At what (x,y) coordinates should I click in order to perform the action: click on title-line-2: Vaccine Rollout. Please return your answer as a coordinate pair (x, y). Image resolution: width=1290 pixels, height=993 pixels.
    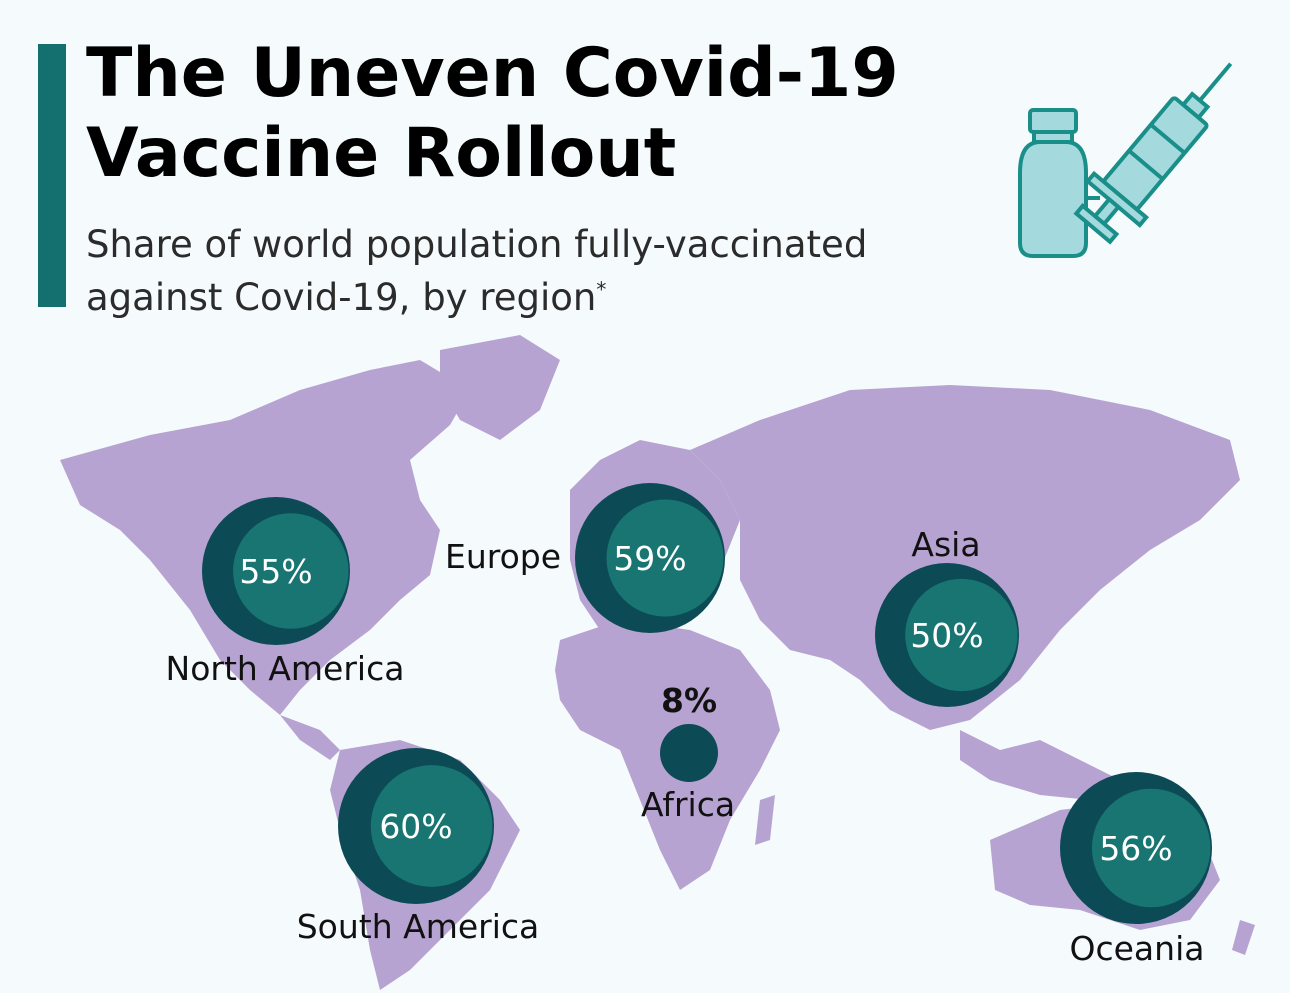
    Looking at the image, I should click on (381, 153).